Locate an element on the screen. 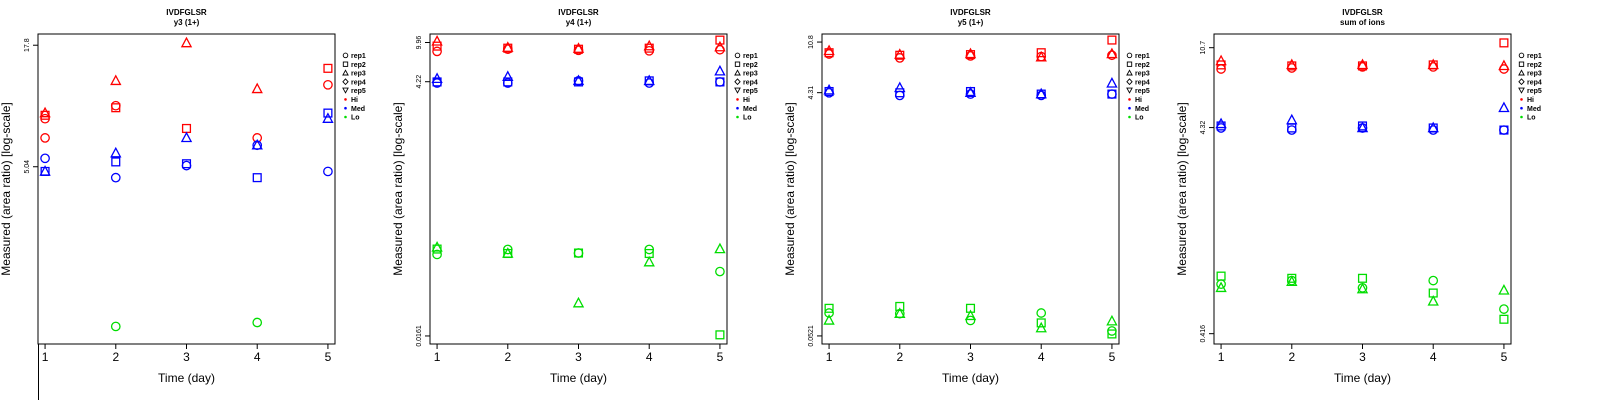 This screenshot has width=1600, height=400. legend-label: rep1 is located at coordinates (750, 56).